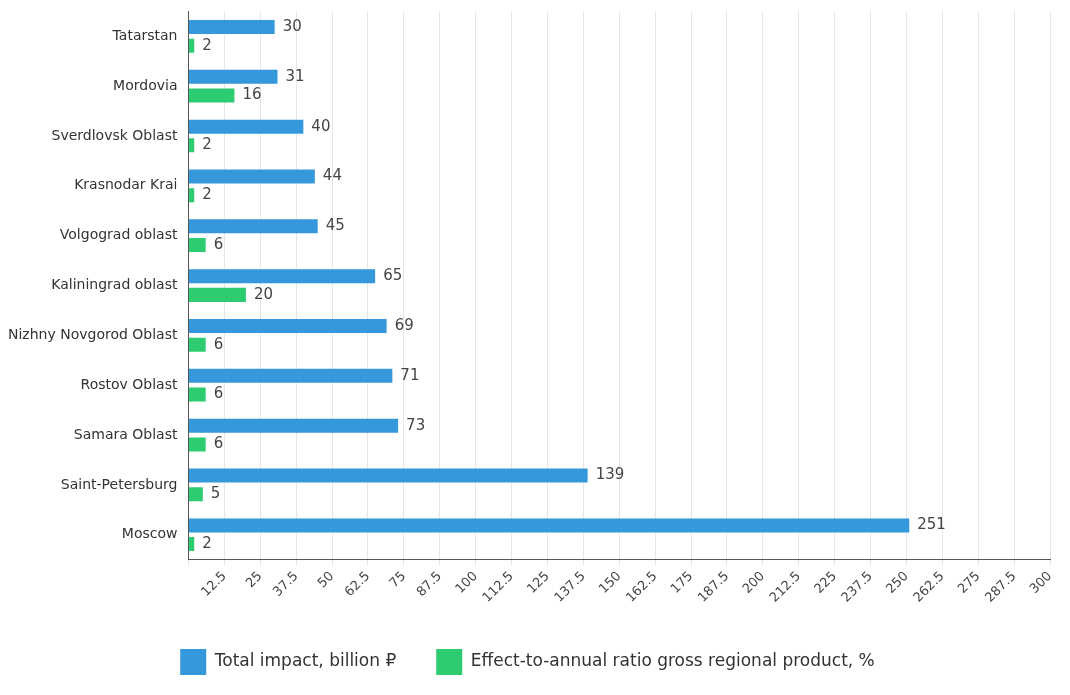 Image resolution: width=1070 pixels, height=695 pixels. I want to click on x-tick-label: 25, so click(253, 579).